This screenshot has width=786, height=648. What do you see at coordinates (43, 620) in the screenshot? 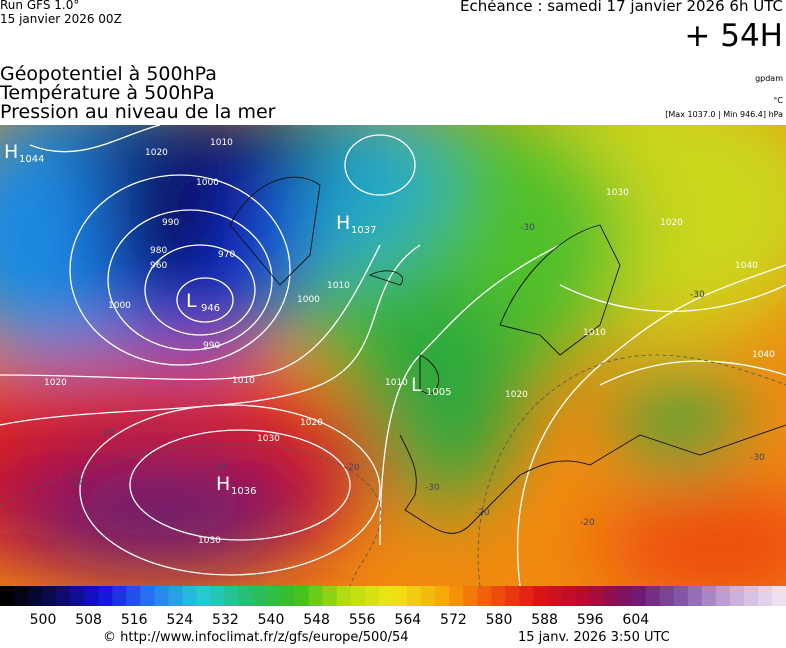
I see `scale-label: 500` at bounding box center [43, 620].